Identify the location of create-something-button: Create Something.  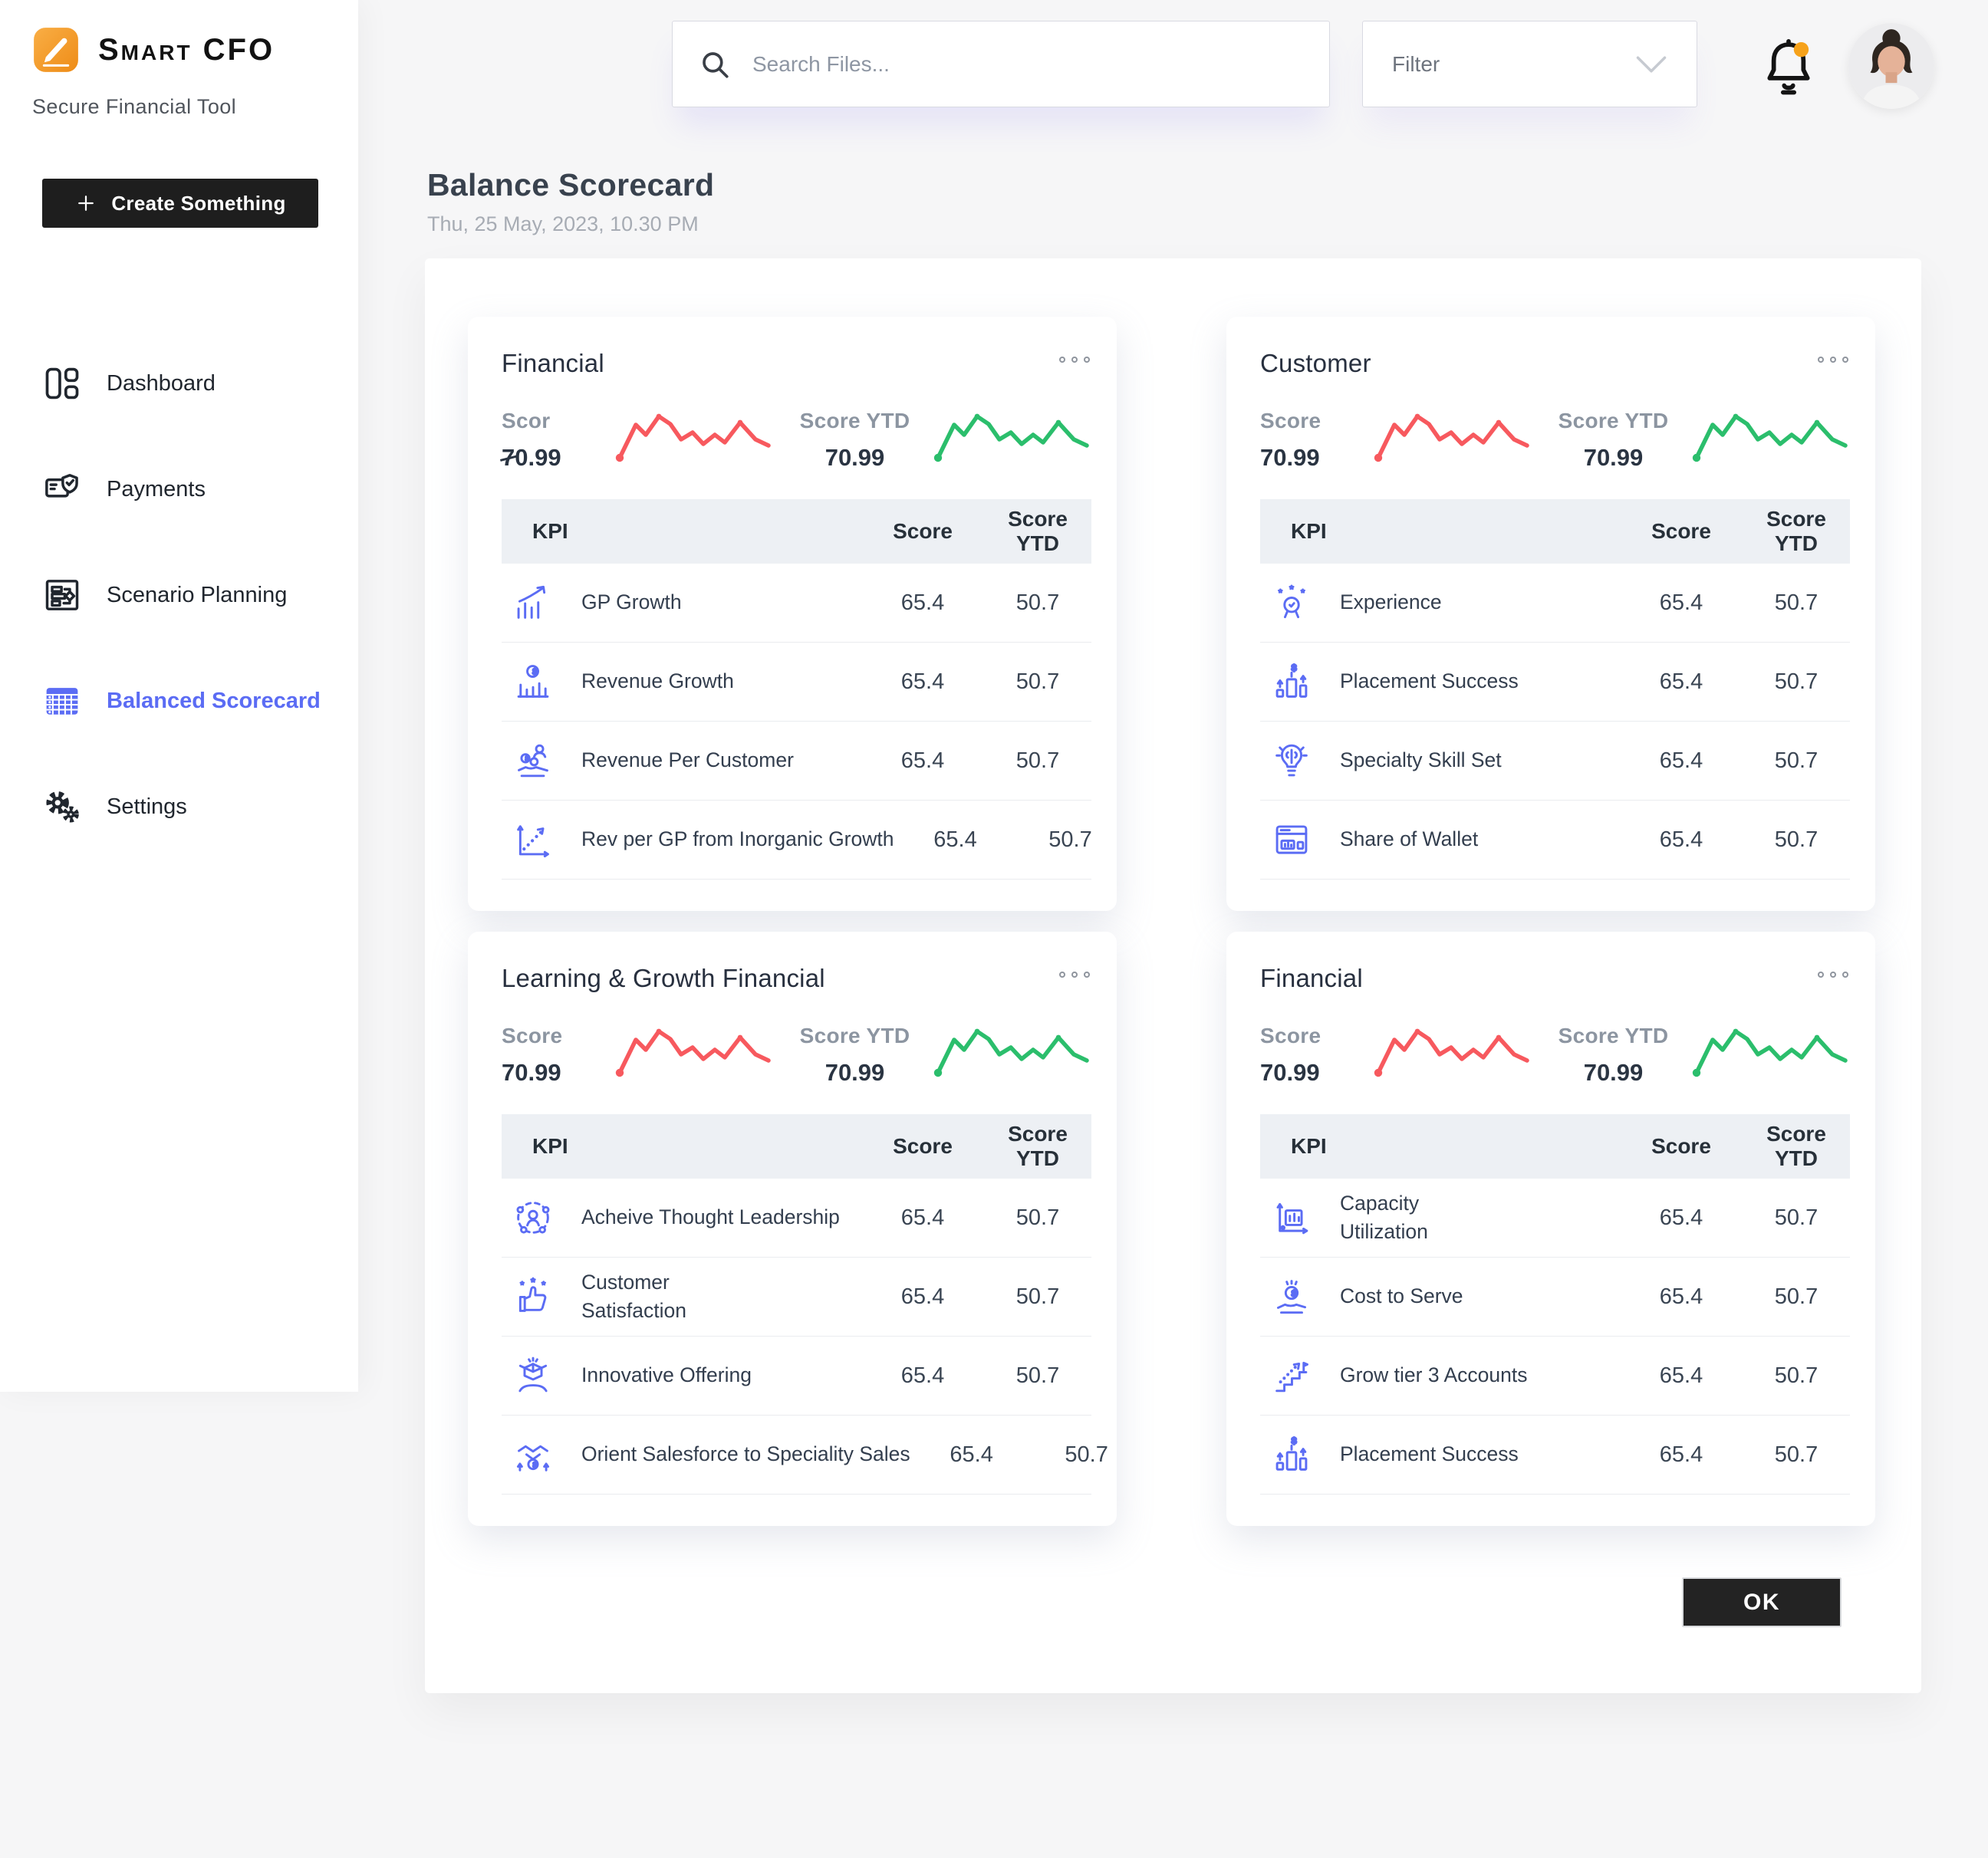
(180, 203).